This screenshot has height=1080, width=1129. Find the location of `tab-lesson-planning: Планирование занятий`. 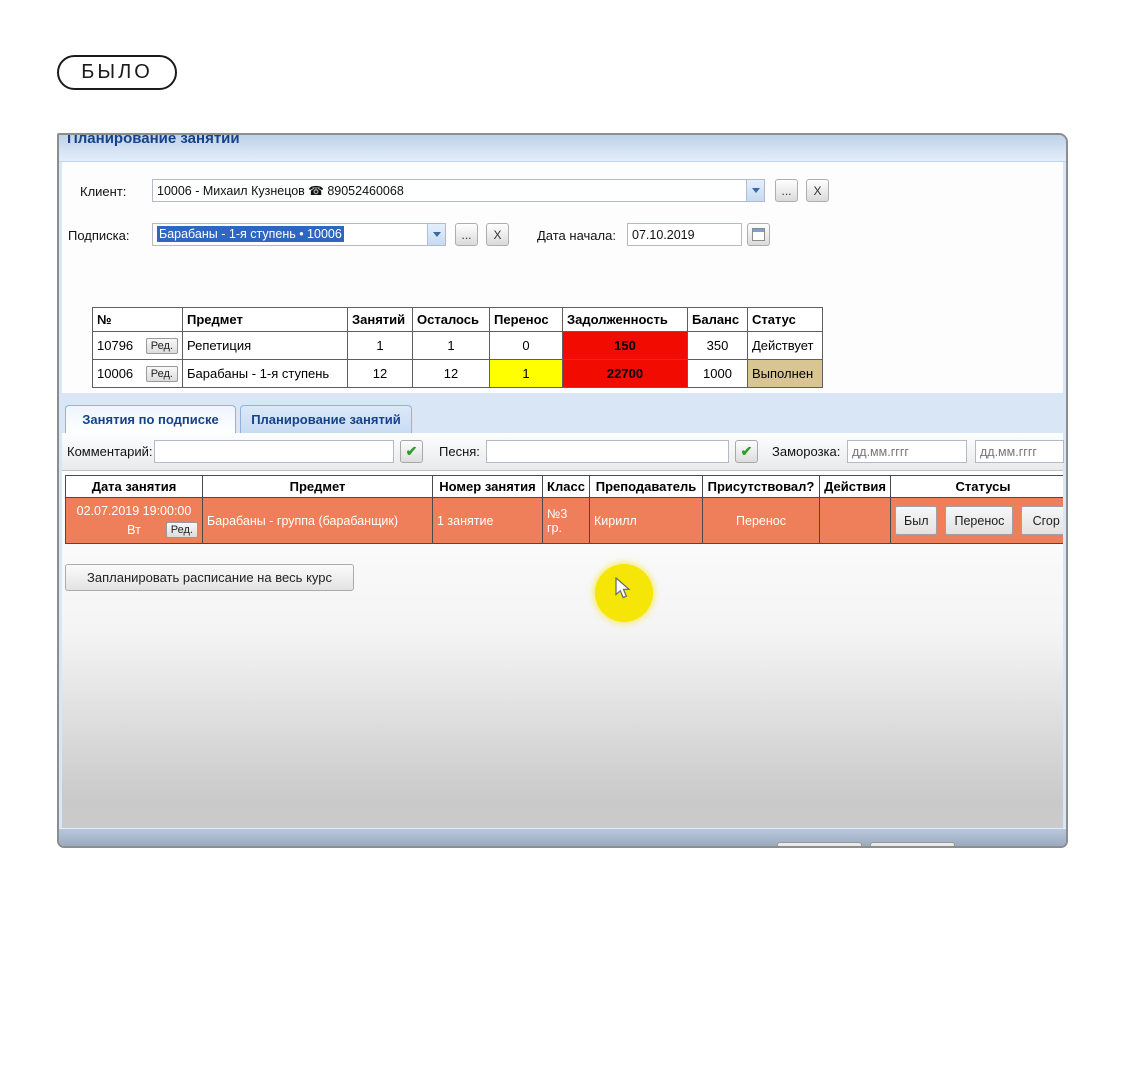

tab-lesson-planning: Планирование занятий is located at coordinates (326, 419).